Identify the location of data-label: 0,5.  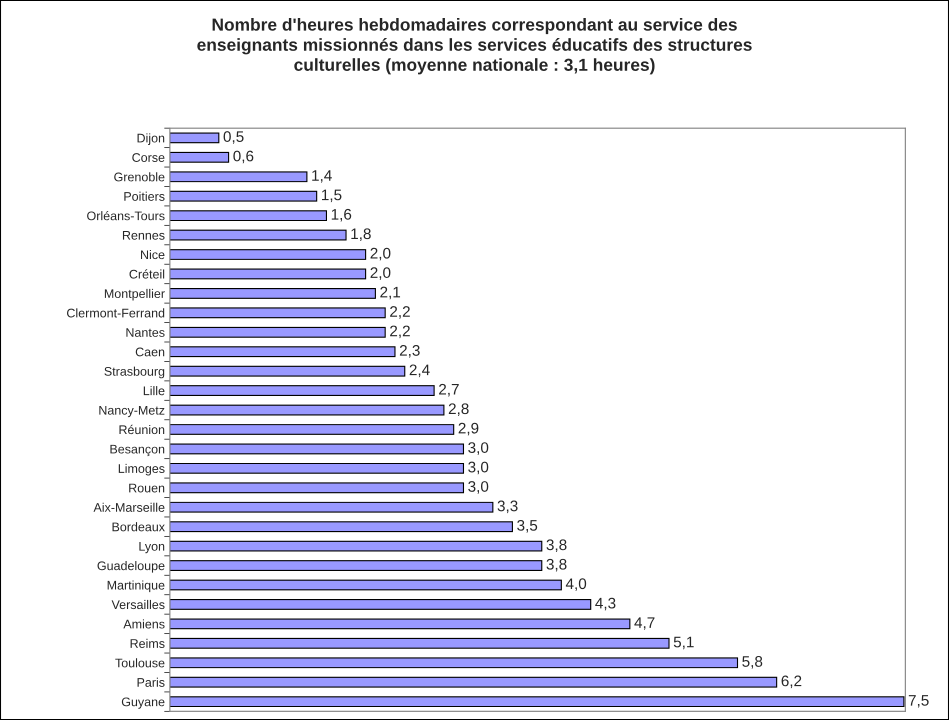
(234, 137).